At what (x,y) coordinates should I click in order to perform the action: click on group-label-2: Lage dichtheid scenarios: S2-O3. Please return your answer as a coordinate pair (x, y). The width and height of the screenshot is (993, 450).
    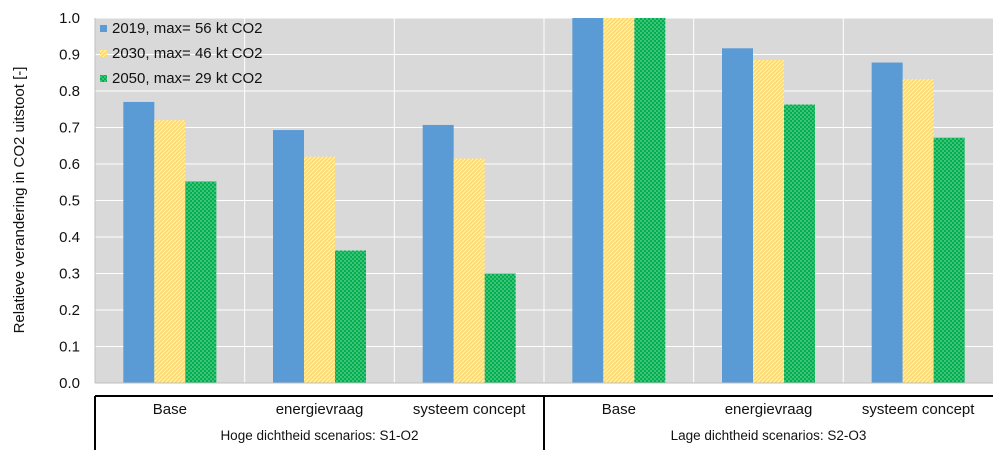
    Looking at the image, I should click on (769, 435).